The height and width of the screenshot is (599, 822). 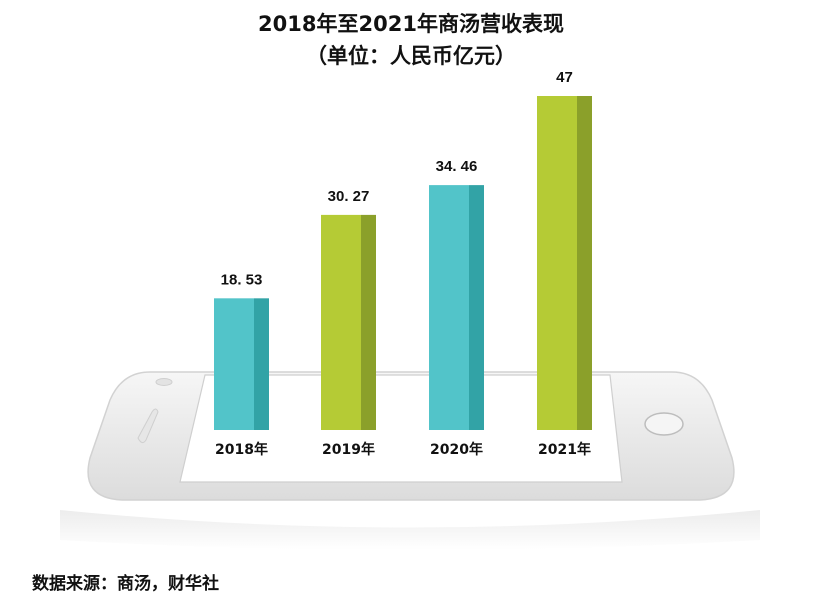 What do you see at coordinates (456, 449) in the screenshot?
I see `category-label: 2020年` at bounding box center [456, 449].